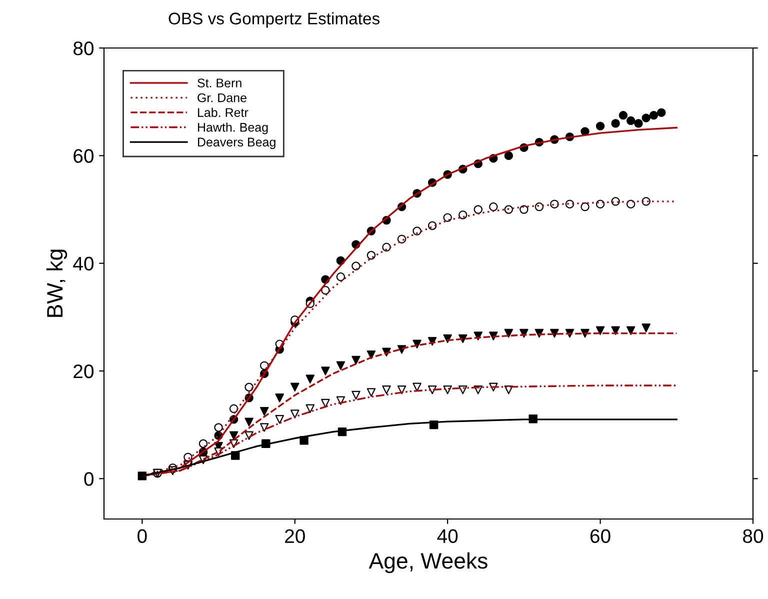  Describe the element at coordinates (57, 283) in the screenshot. I see `y-axis-title: BW, kg` at that location.